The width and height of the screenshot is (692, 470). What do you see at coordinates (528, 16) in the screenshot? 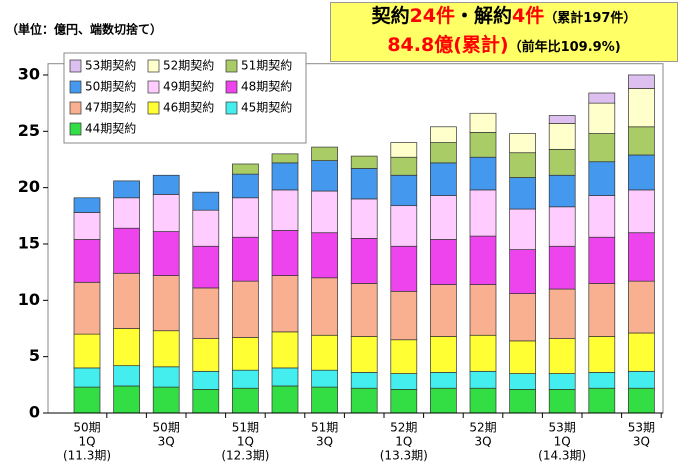
I see `headline-text: 4件` at bounding box center [528, 16].